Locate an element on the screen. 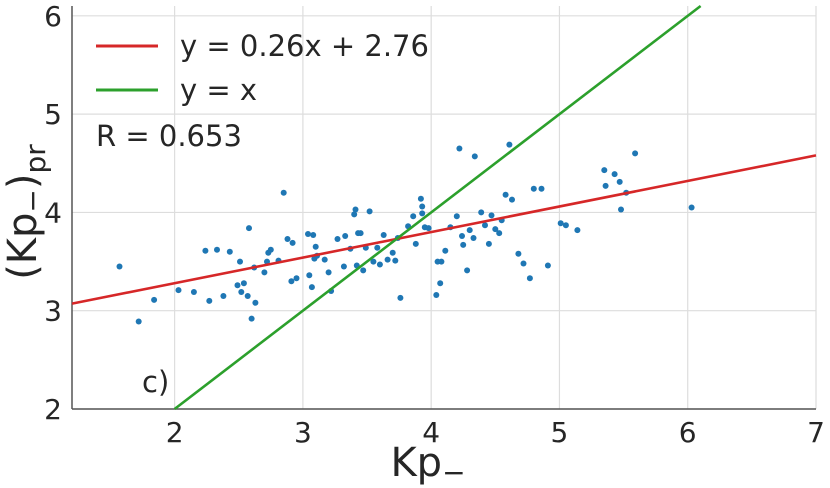  x-axis-label-sub: − is located at coordinates (453, 472).